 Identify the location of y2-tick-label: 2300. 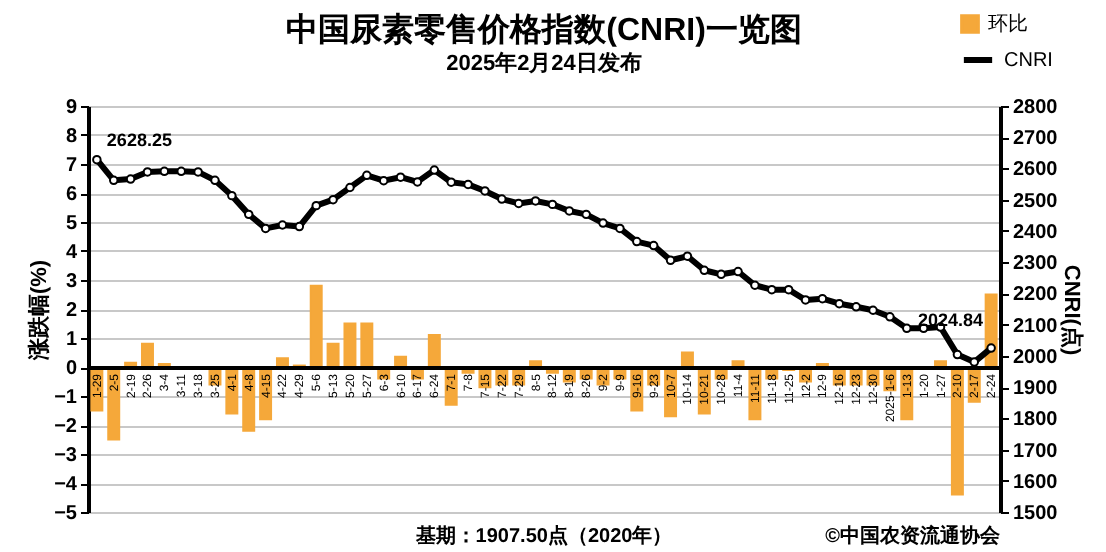
(1036, 264).